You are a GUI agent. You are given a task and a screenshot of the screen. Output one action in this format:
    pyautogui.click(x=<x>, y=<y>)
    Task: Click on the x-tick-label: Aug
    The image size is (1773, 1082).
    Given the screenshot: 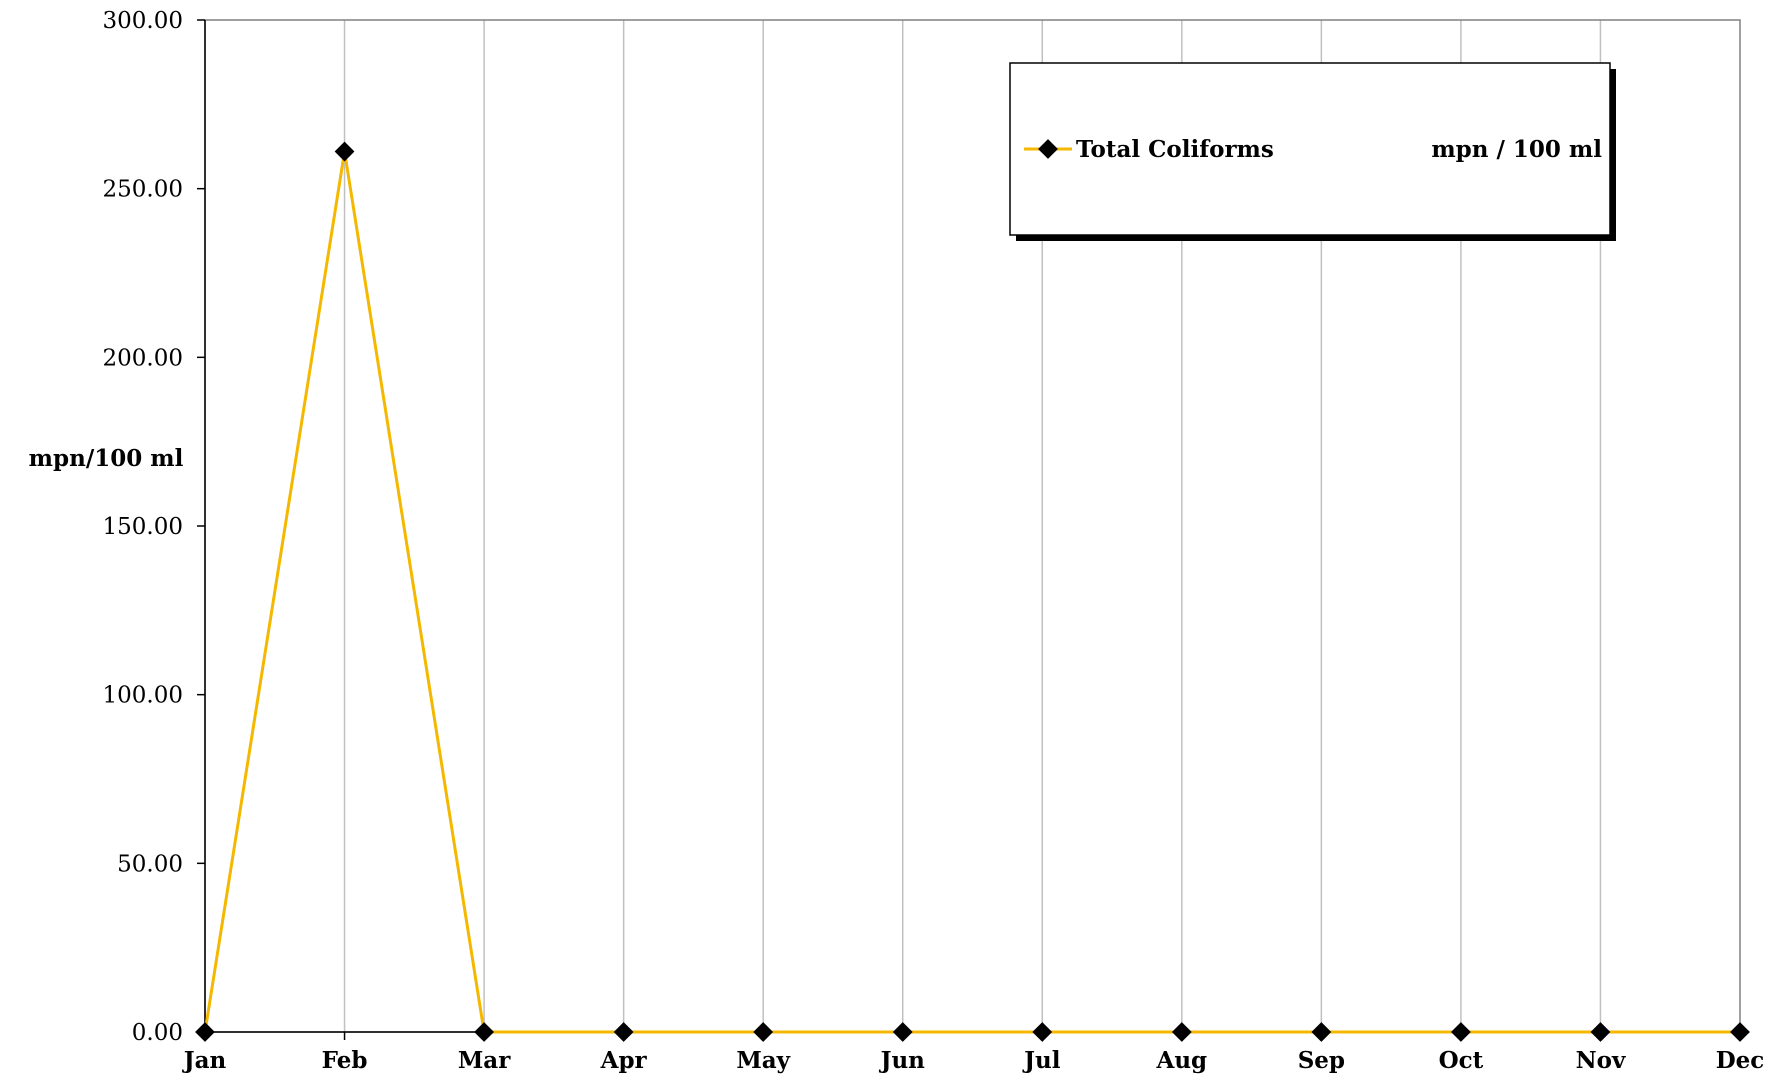 What is the action you would take?
    pyautogui.click(x=1181, y=1060)
    